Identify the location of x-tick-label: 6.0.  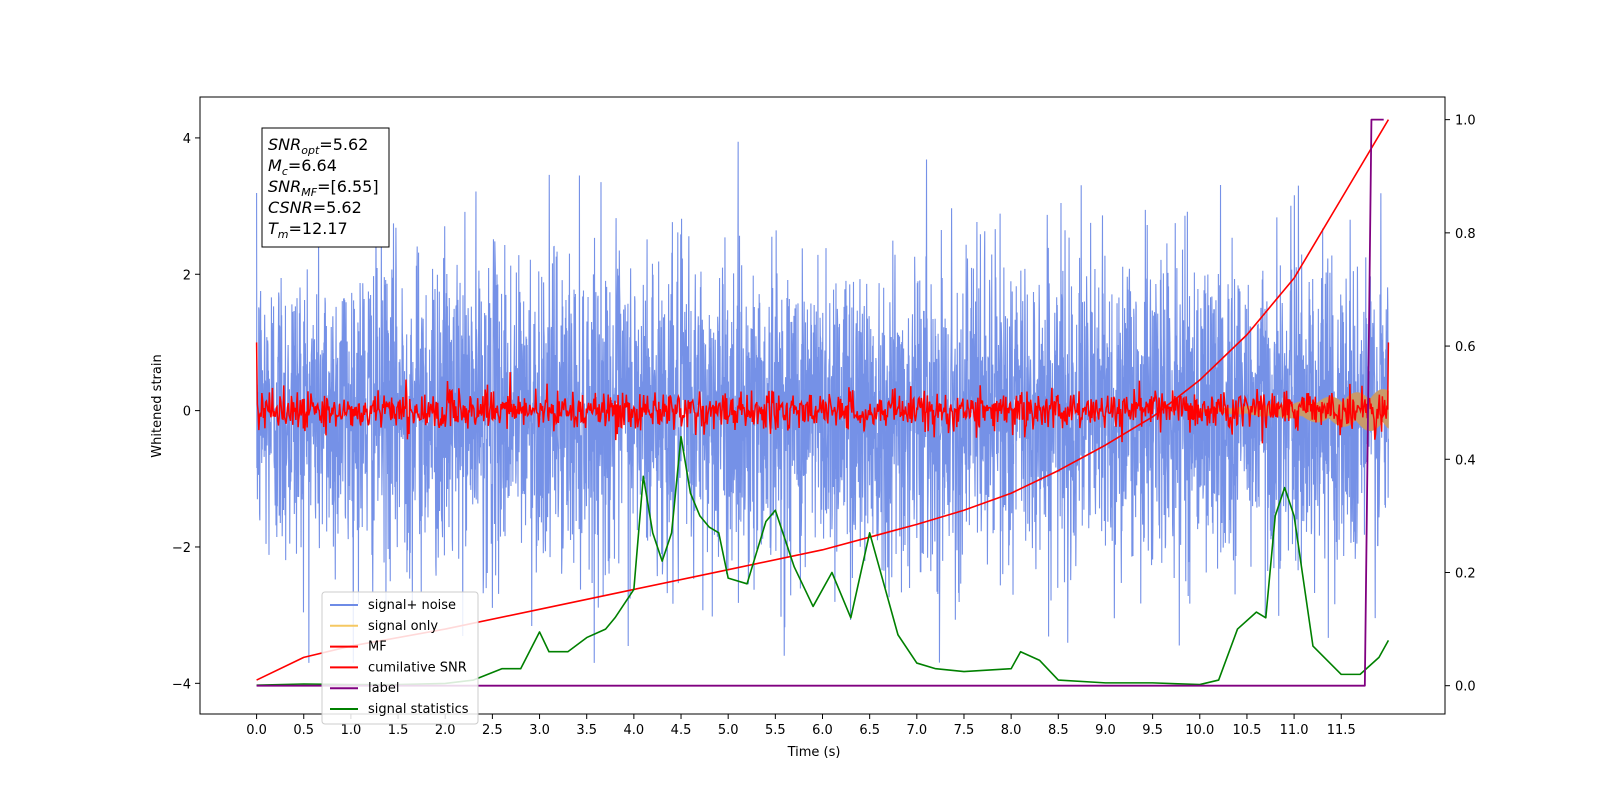
(822, 730).